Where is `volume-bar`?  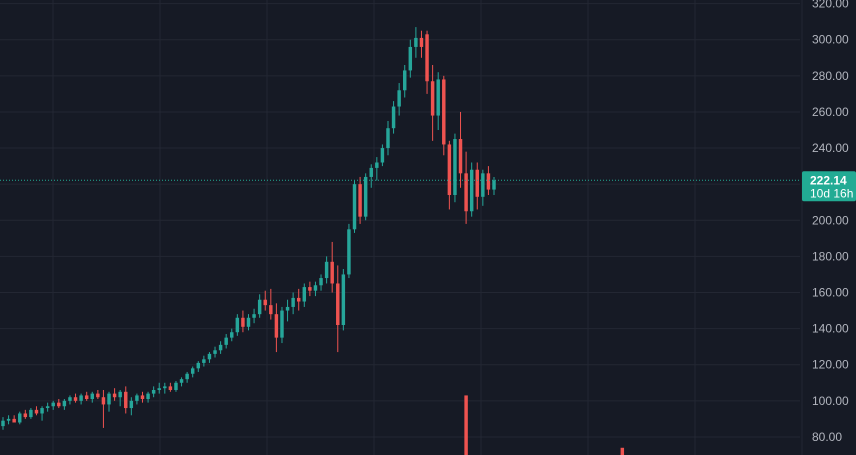
volume-bar is located at coordinates (466, 425).